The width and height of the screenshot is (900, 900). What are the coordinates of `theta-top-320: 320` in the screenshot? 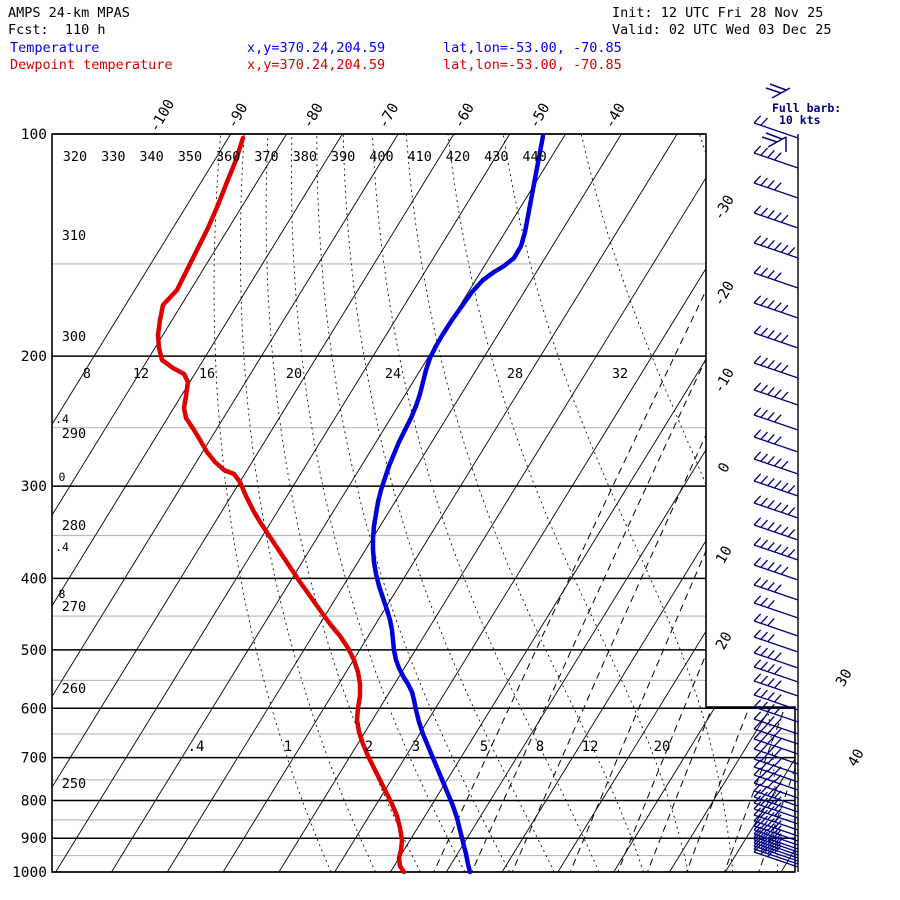 It's located at (75, 157).